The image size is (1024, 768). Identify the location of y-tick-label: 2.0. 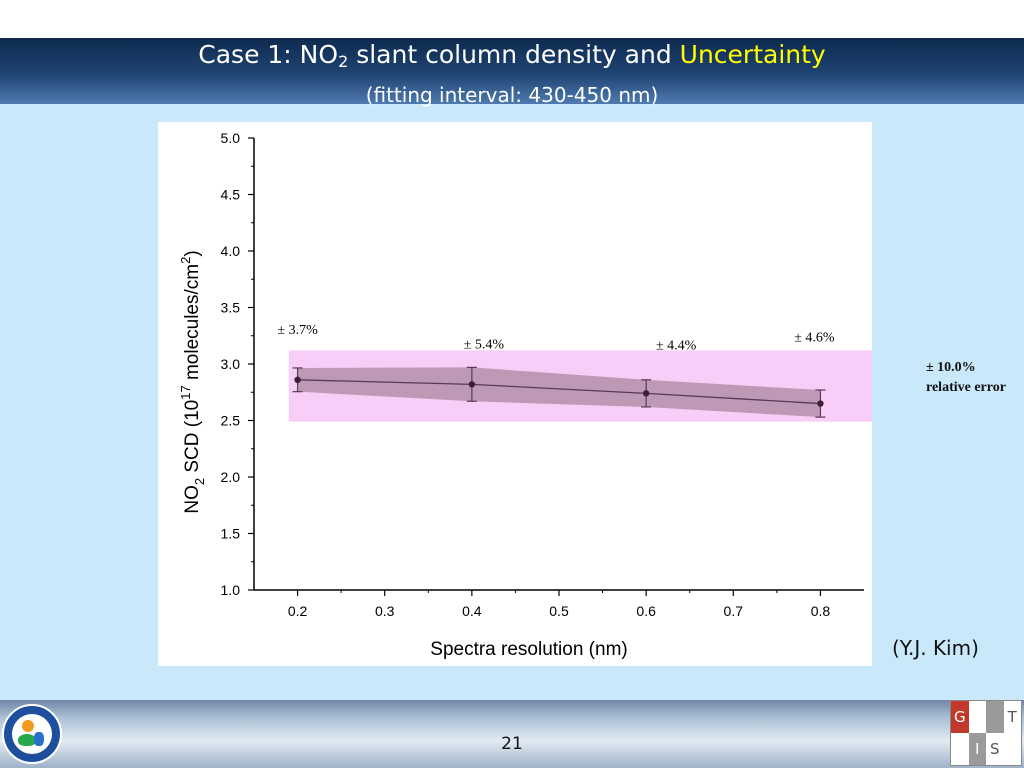
(231, 477).